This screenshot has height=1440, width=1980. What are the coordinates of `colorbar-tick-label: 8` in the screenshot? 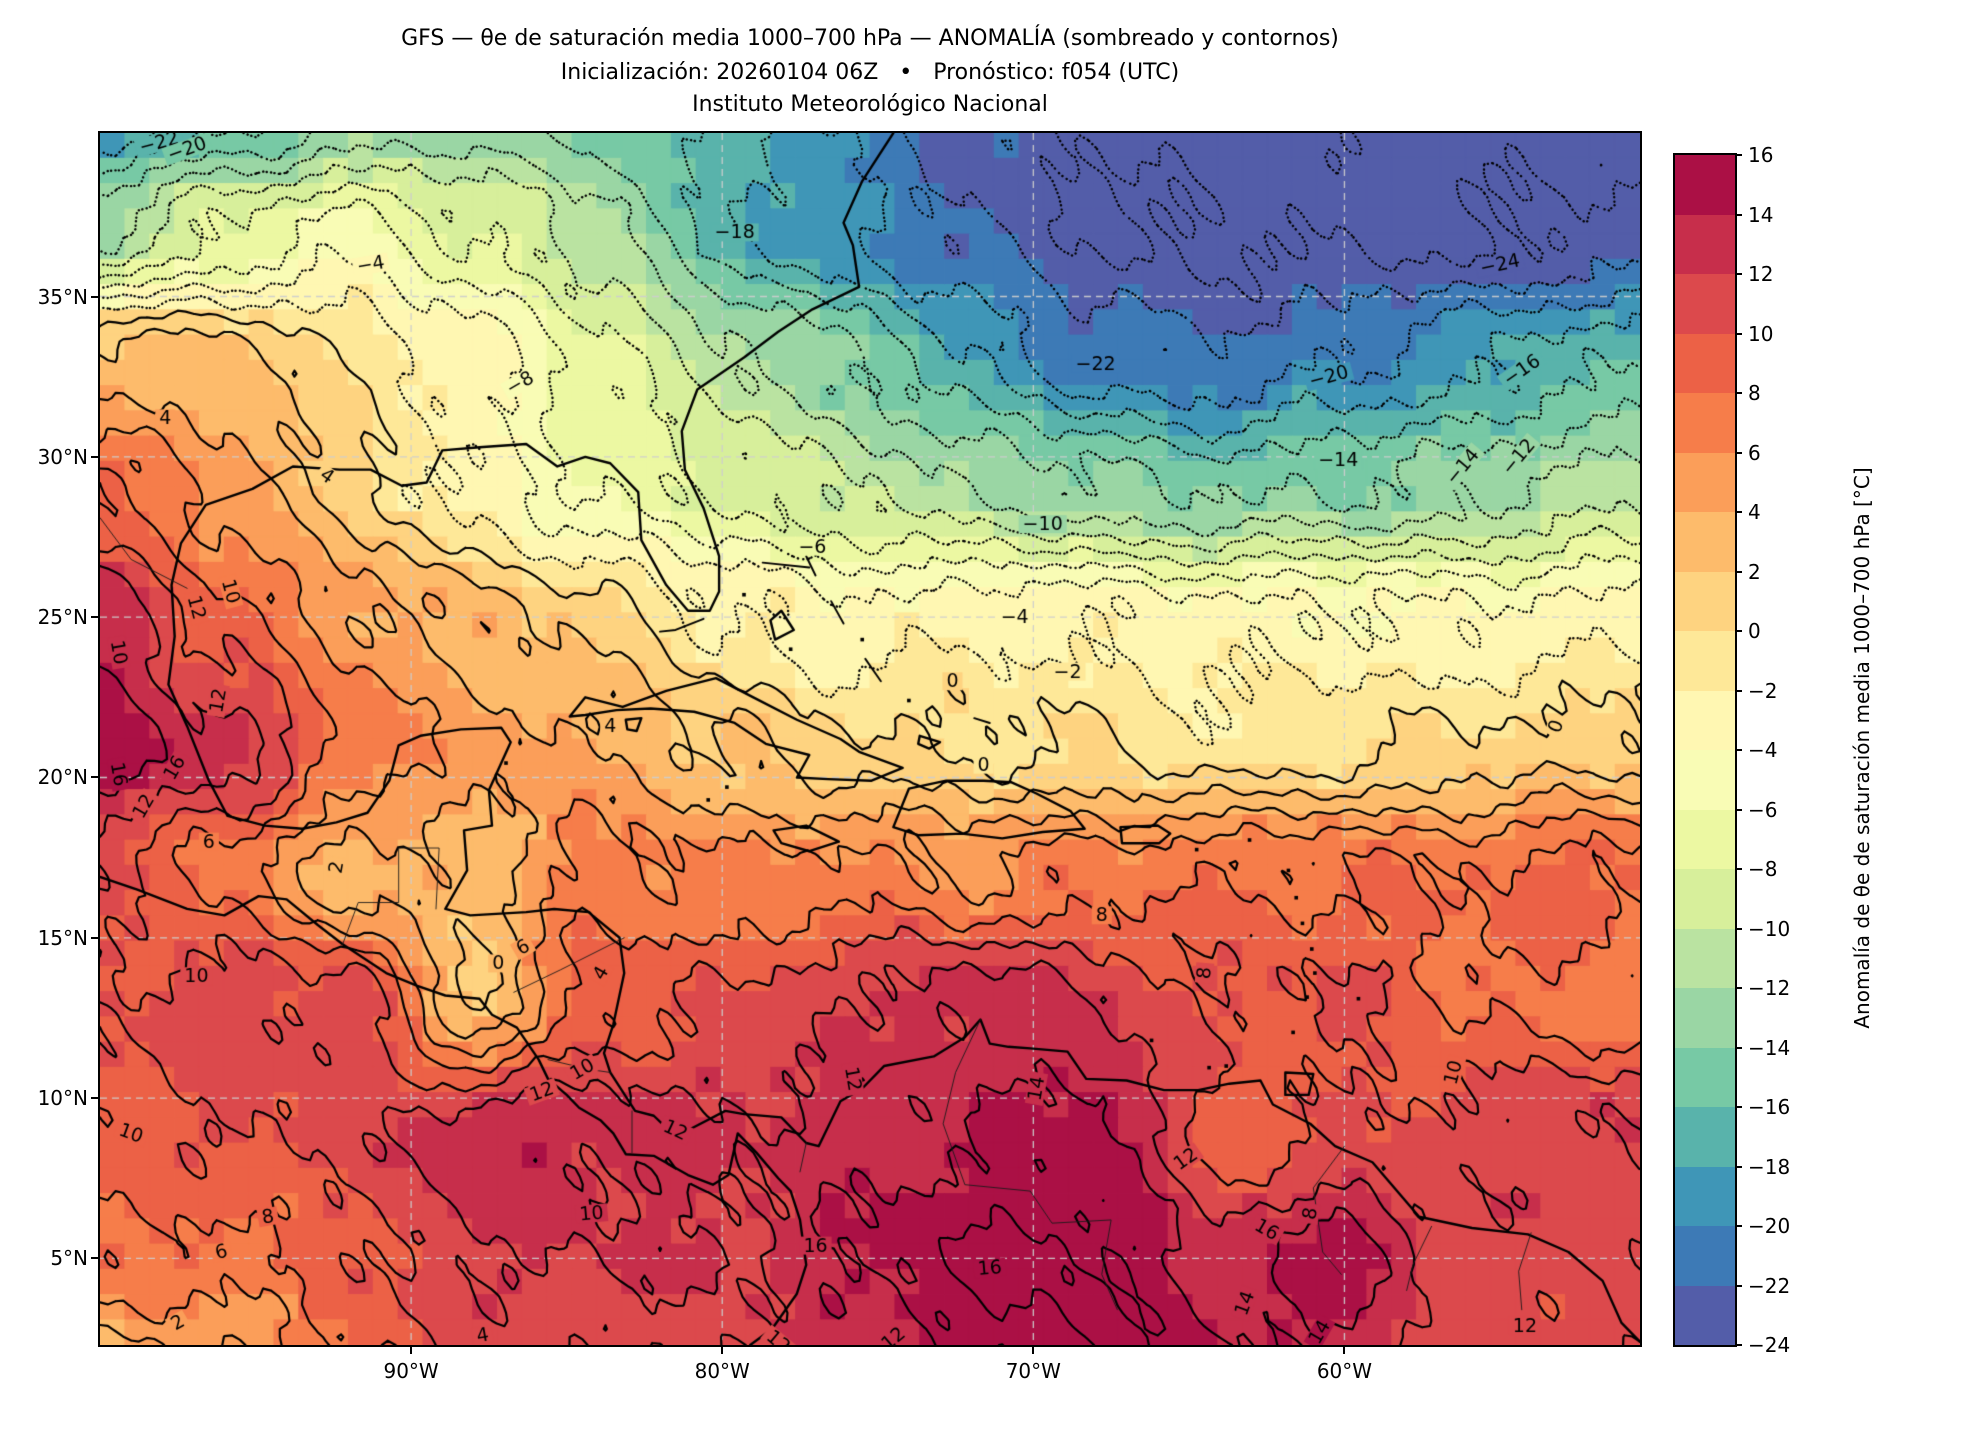 It's located at (1754, 393).